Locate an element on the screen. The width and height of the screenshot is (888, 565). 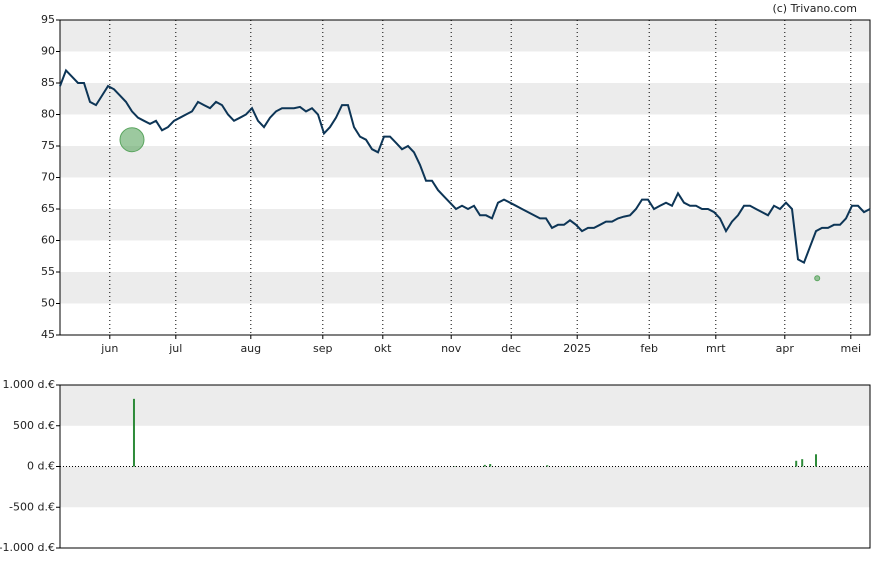
x-tick-label: nov is located at coordinates (451, 348).